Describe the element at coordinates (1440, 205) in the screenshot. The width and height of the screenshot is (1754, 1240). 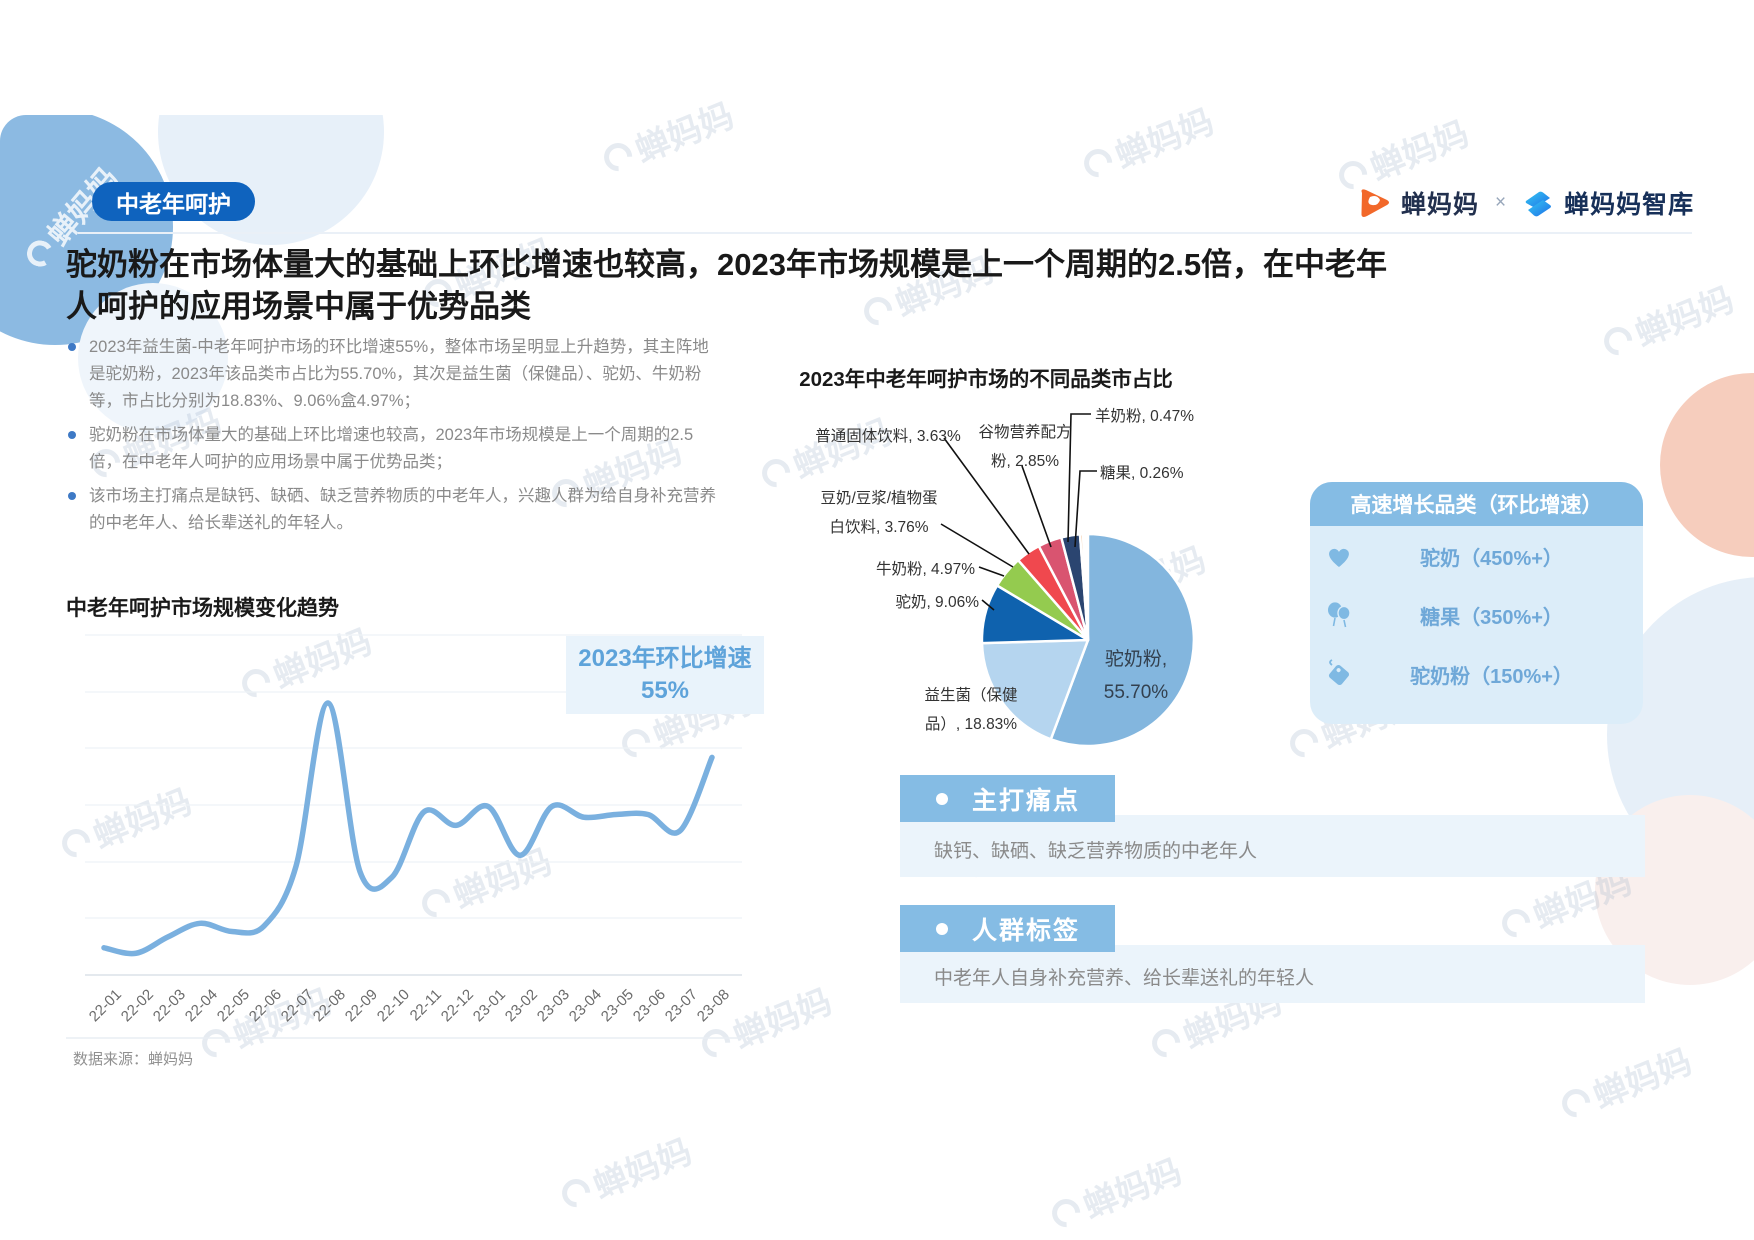
I see `brand-left-label: 蝉妈妈` at that location.